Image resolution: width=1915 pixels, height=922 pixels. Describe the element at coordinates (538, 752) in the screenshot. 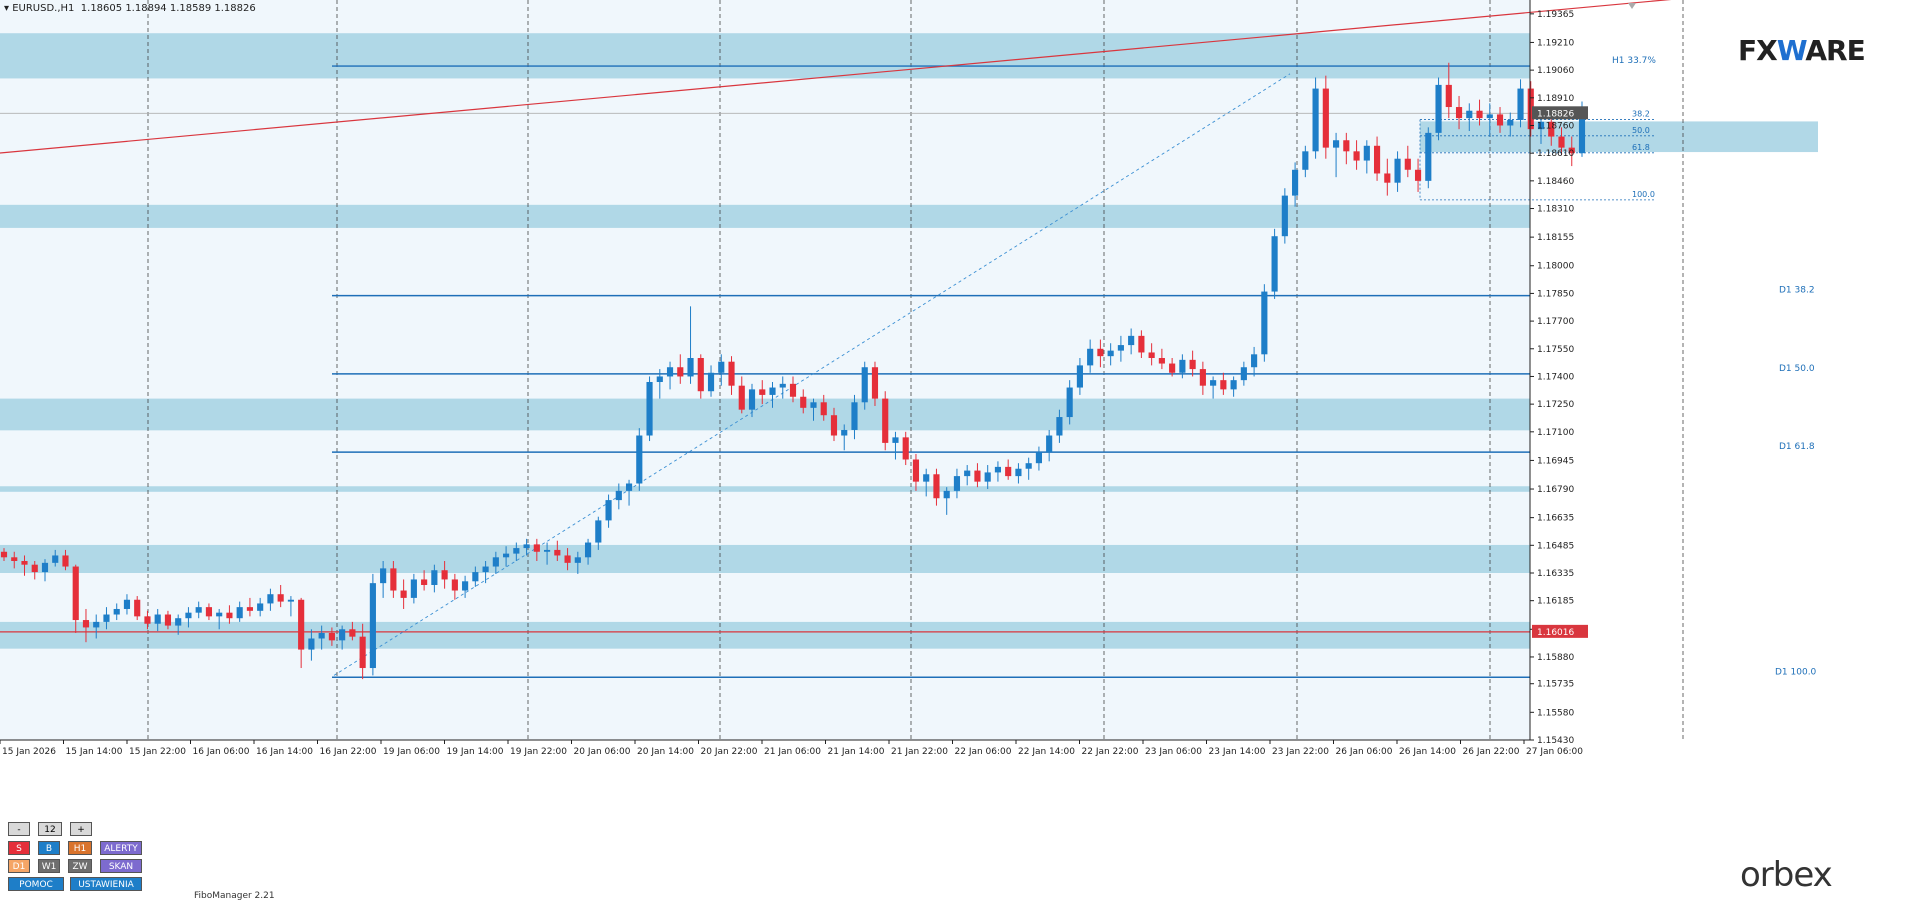

I see `x-tick-label: 19 Jan 22:00` at that location.